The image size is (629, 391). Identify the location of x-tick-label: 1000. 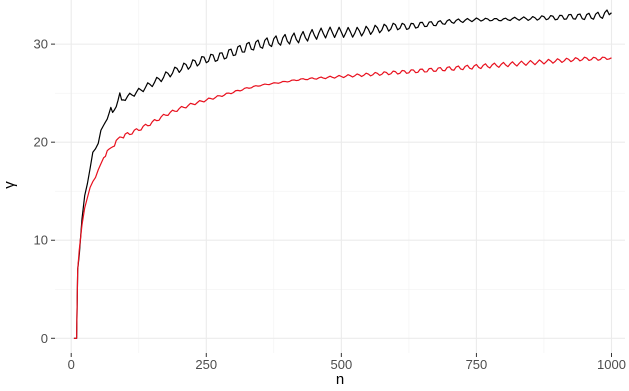
(611, 364).